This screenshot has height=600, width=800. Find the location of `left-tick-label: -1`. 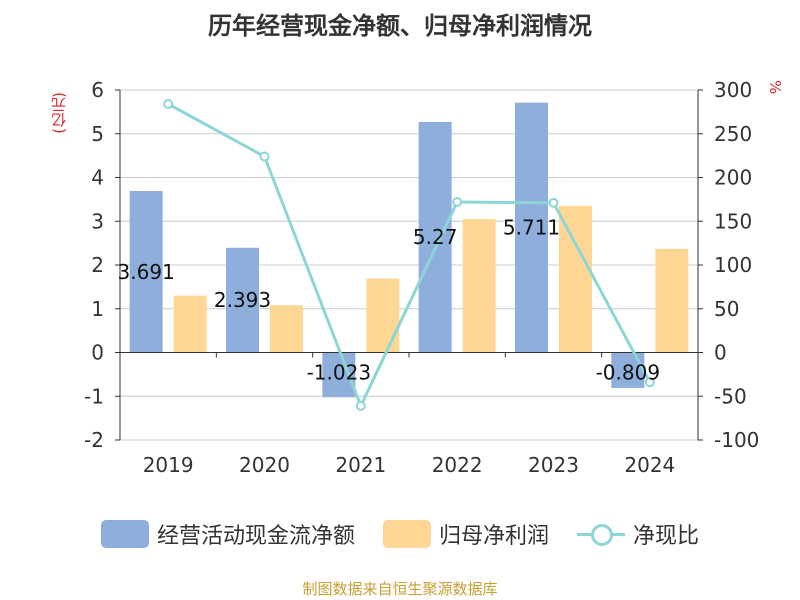

left-tick-label: -1 is located at coordinates (94, 396).